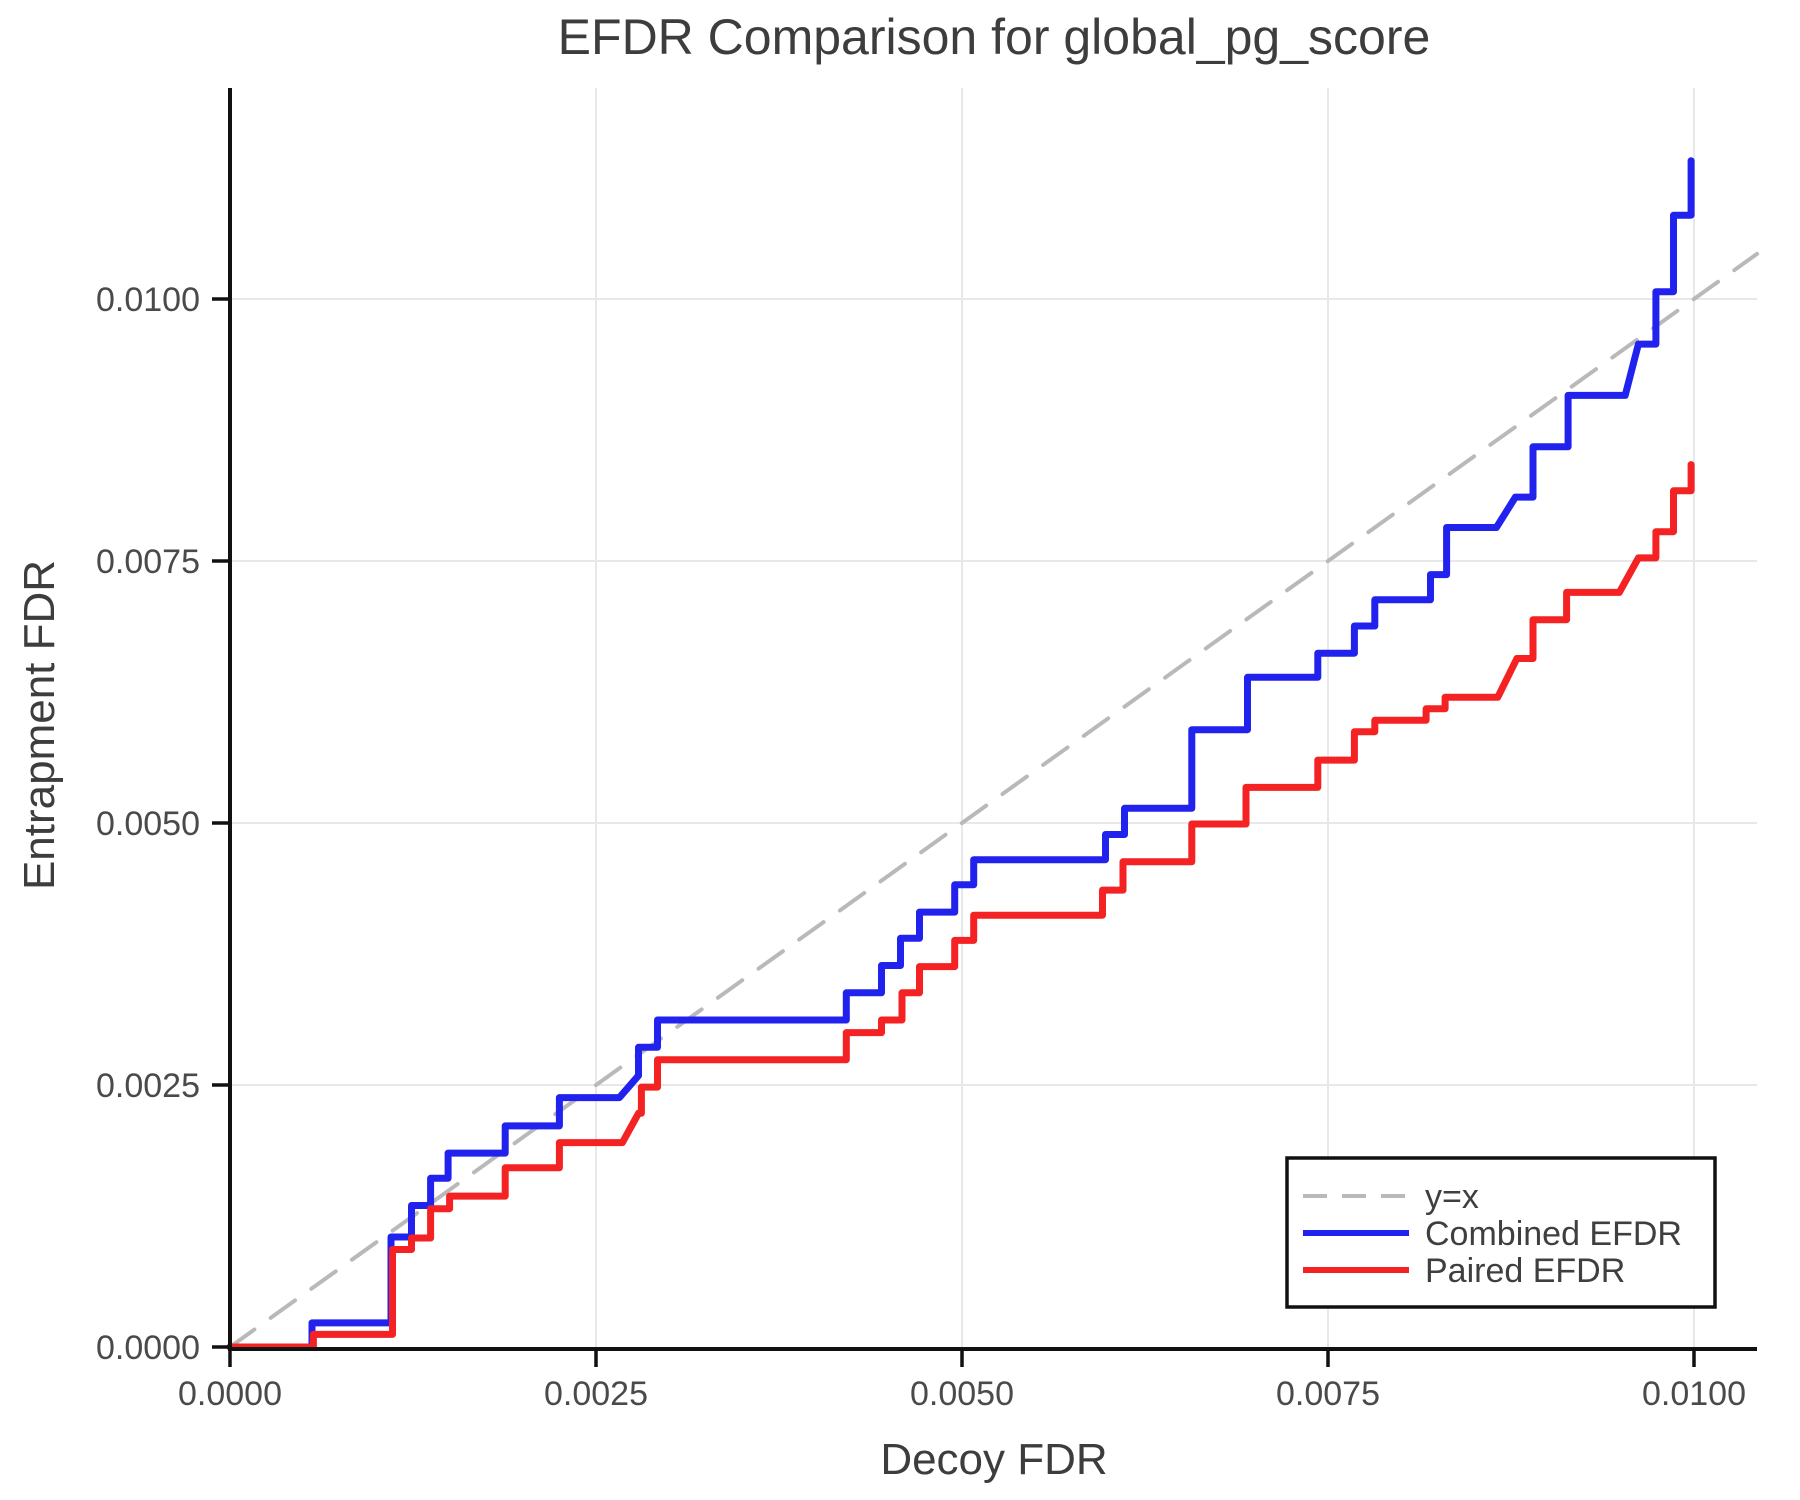 This screenshot has width=1800, height=1500. Describe the element at coordinates (1553, 1234) in the screenshot. I see `legend-label: Combined EFDR` at that location.